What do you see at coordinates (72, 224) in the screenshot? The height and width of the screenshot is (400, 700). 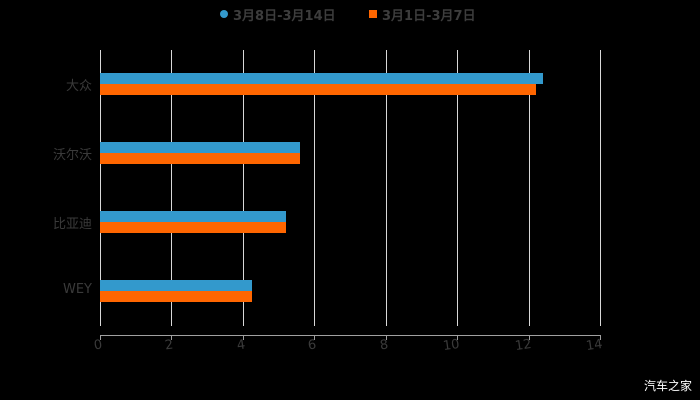 I see `y-category-label: 比亚迪` at bounding box center [72, 224].